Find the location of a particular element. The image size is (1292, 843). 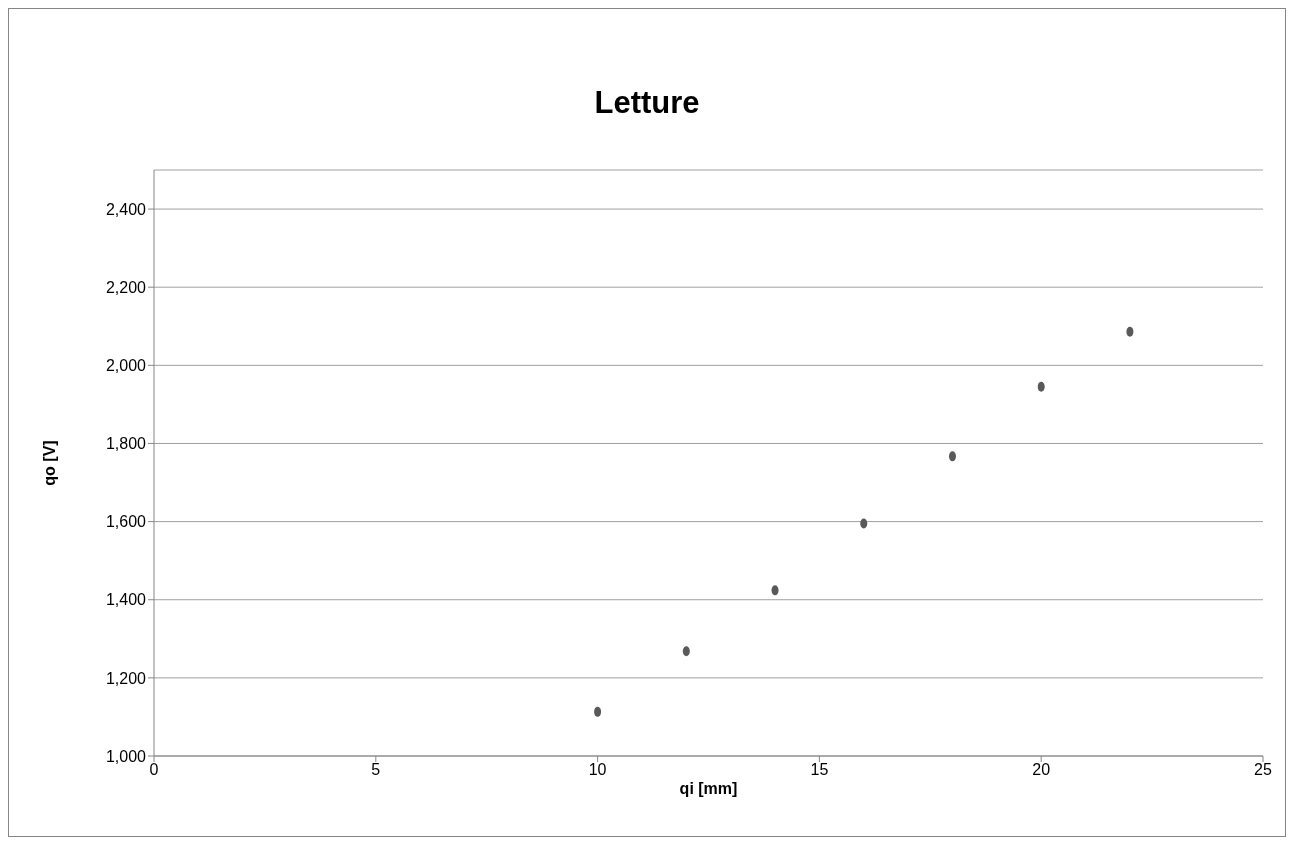

x-axis-title: qi [mm] is located at coordinates (708, 788).